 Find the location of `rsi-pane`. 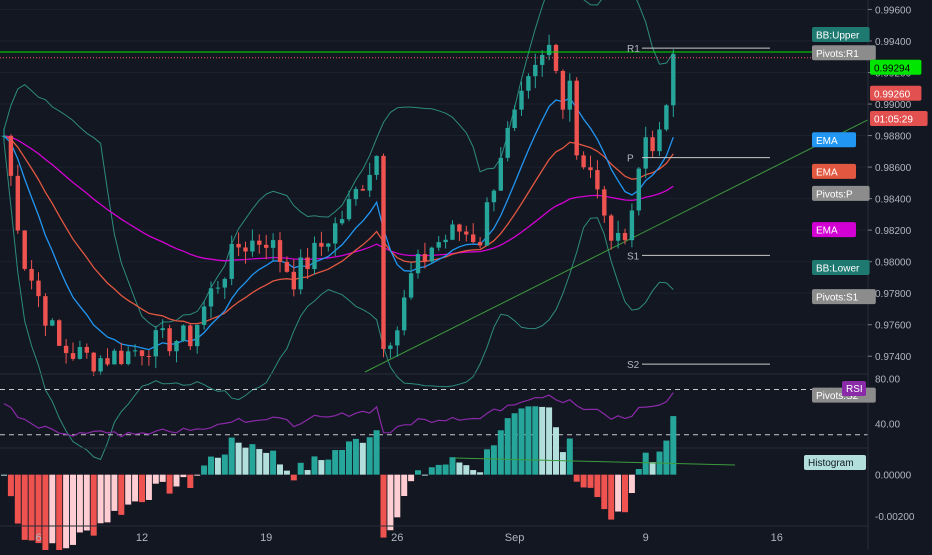

rsi-pane is located at coordinates (434, 405).